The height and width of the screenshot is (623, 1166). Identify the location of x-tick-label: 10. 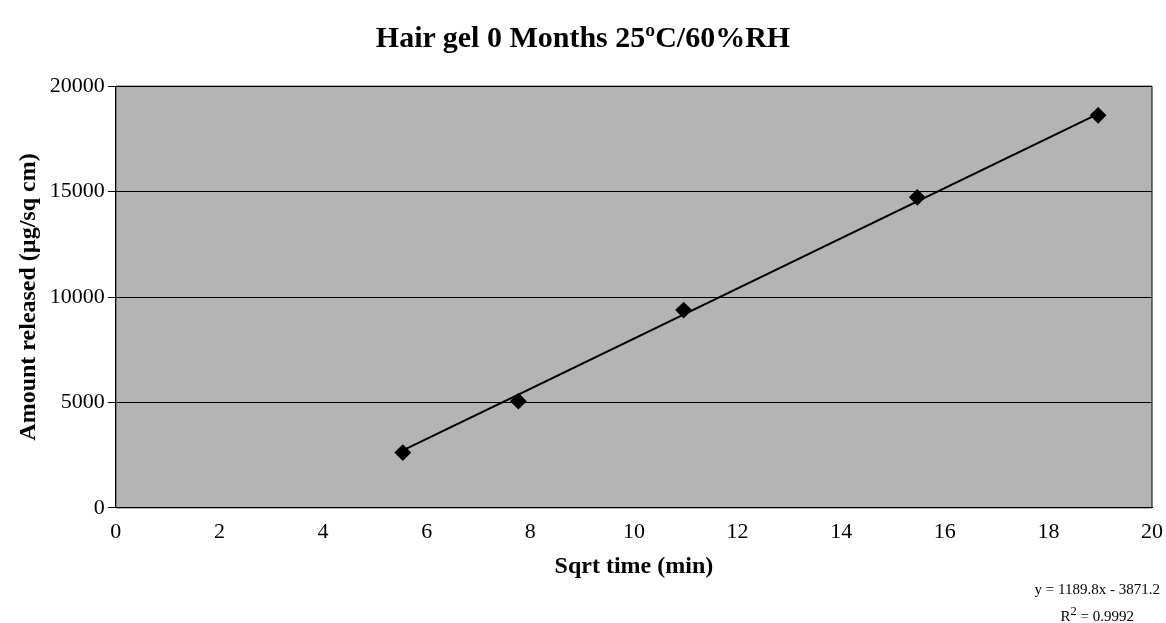
(633, 530).